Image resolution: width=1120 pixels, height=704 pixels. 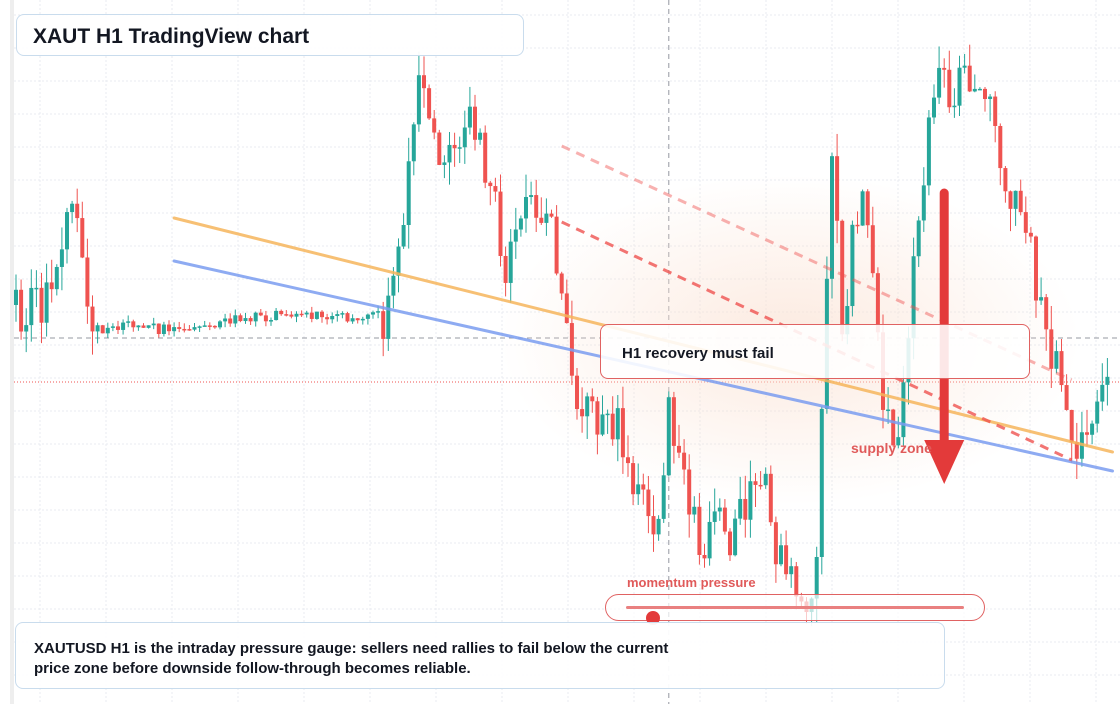 I want to click on recovery-callout: H1 recovery must fail, so click(x=815, y=351).